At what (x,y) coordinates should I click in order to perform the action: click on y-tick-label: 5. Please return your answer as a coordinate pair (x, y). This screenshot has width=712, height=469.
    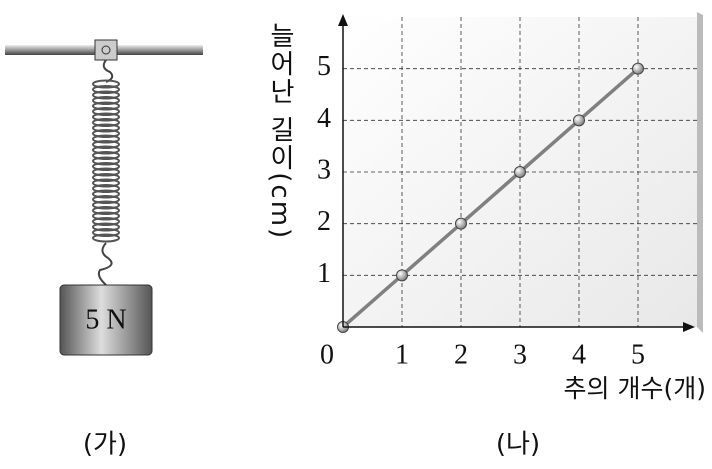
    Looking at the image, I should click on (324, 66).